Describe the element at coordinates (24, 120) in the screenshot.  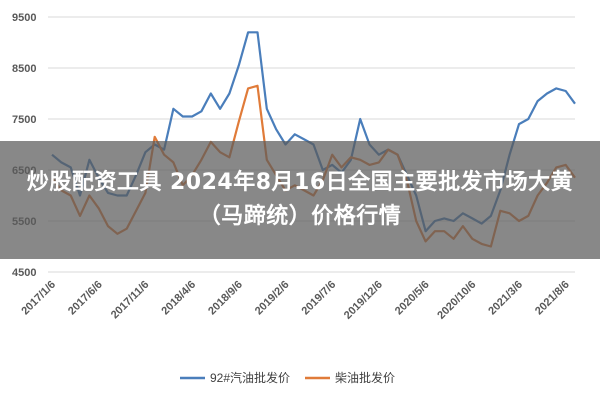
I see `y-tick-label: 7500` at that location.